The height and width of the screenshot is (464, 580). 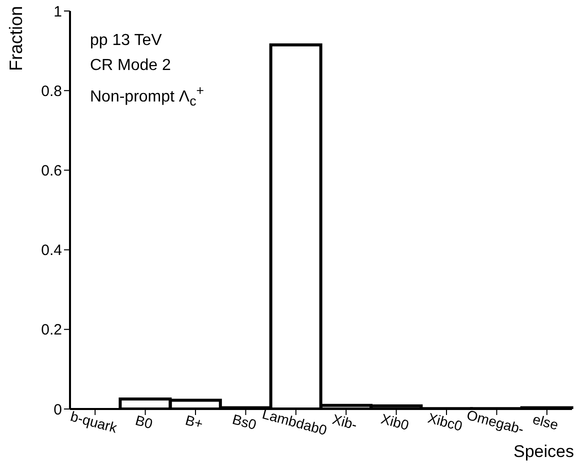 What do you see at coordinates (395, 422) in the screenshot?
I see `x-tick-label: Xib0` at bounding box center [395, 422].